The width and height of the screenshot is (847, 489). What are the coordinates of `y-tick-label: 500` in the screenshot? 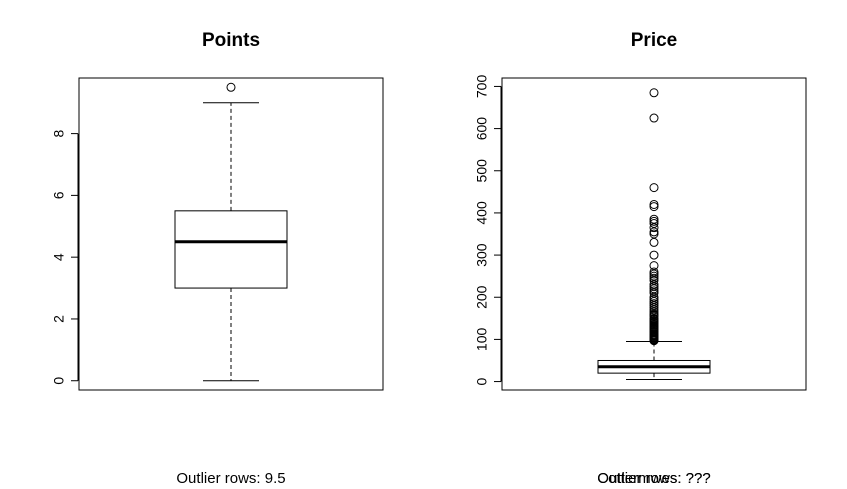 It's located at (482, 171).